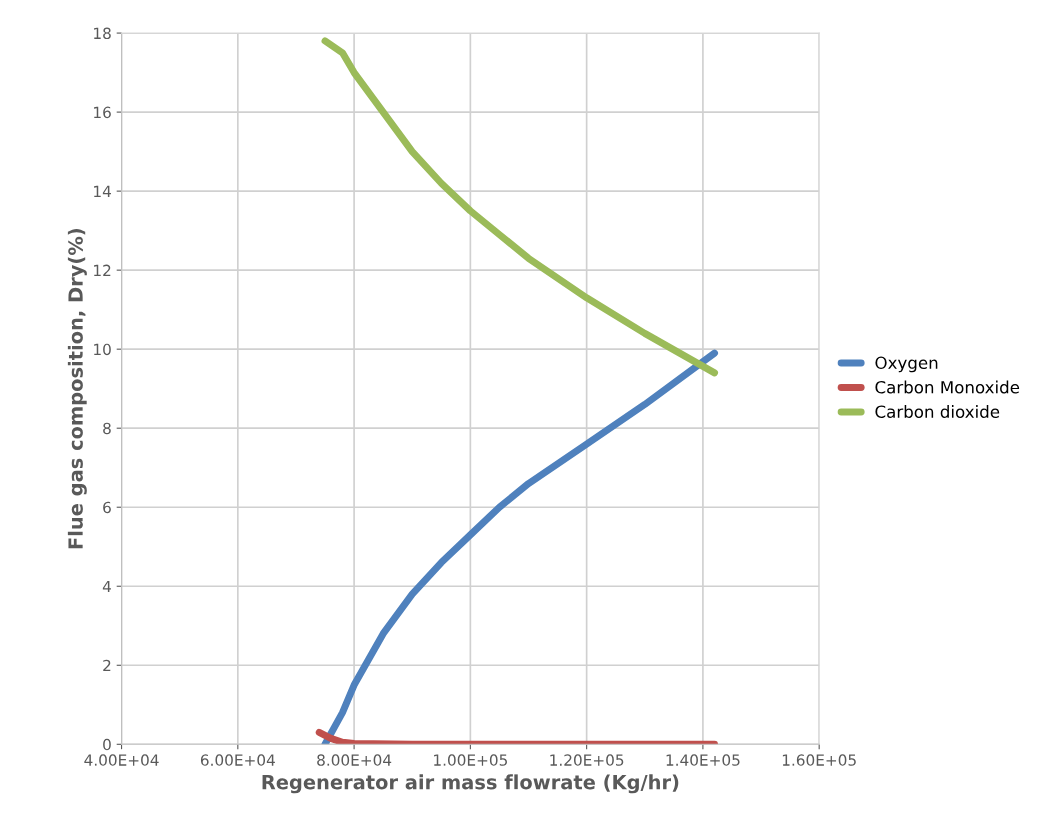 The height and width of the screenshot is (827, 1057). What do you see at coordinates (703, 760) in the screenshot?
I see `x-tick-label: 1.40E+05` at bounding box center [703, 760].